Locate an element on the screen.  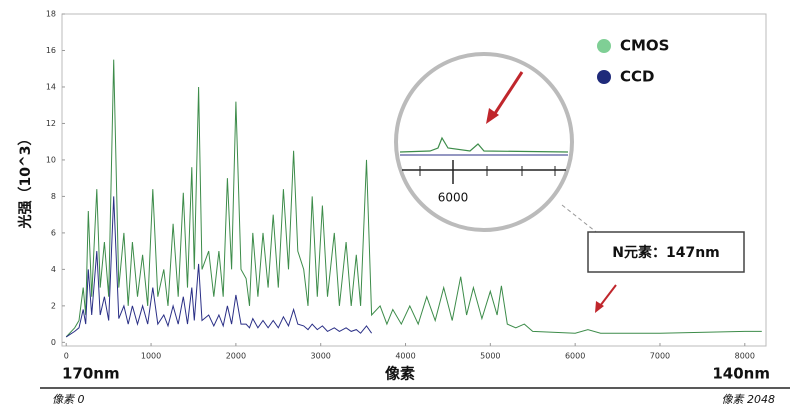
y-tick-label: 0 is located at coordinates (53, 342).